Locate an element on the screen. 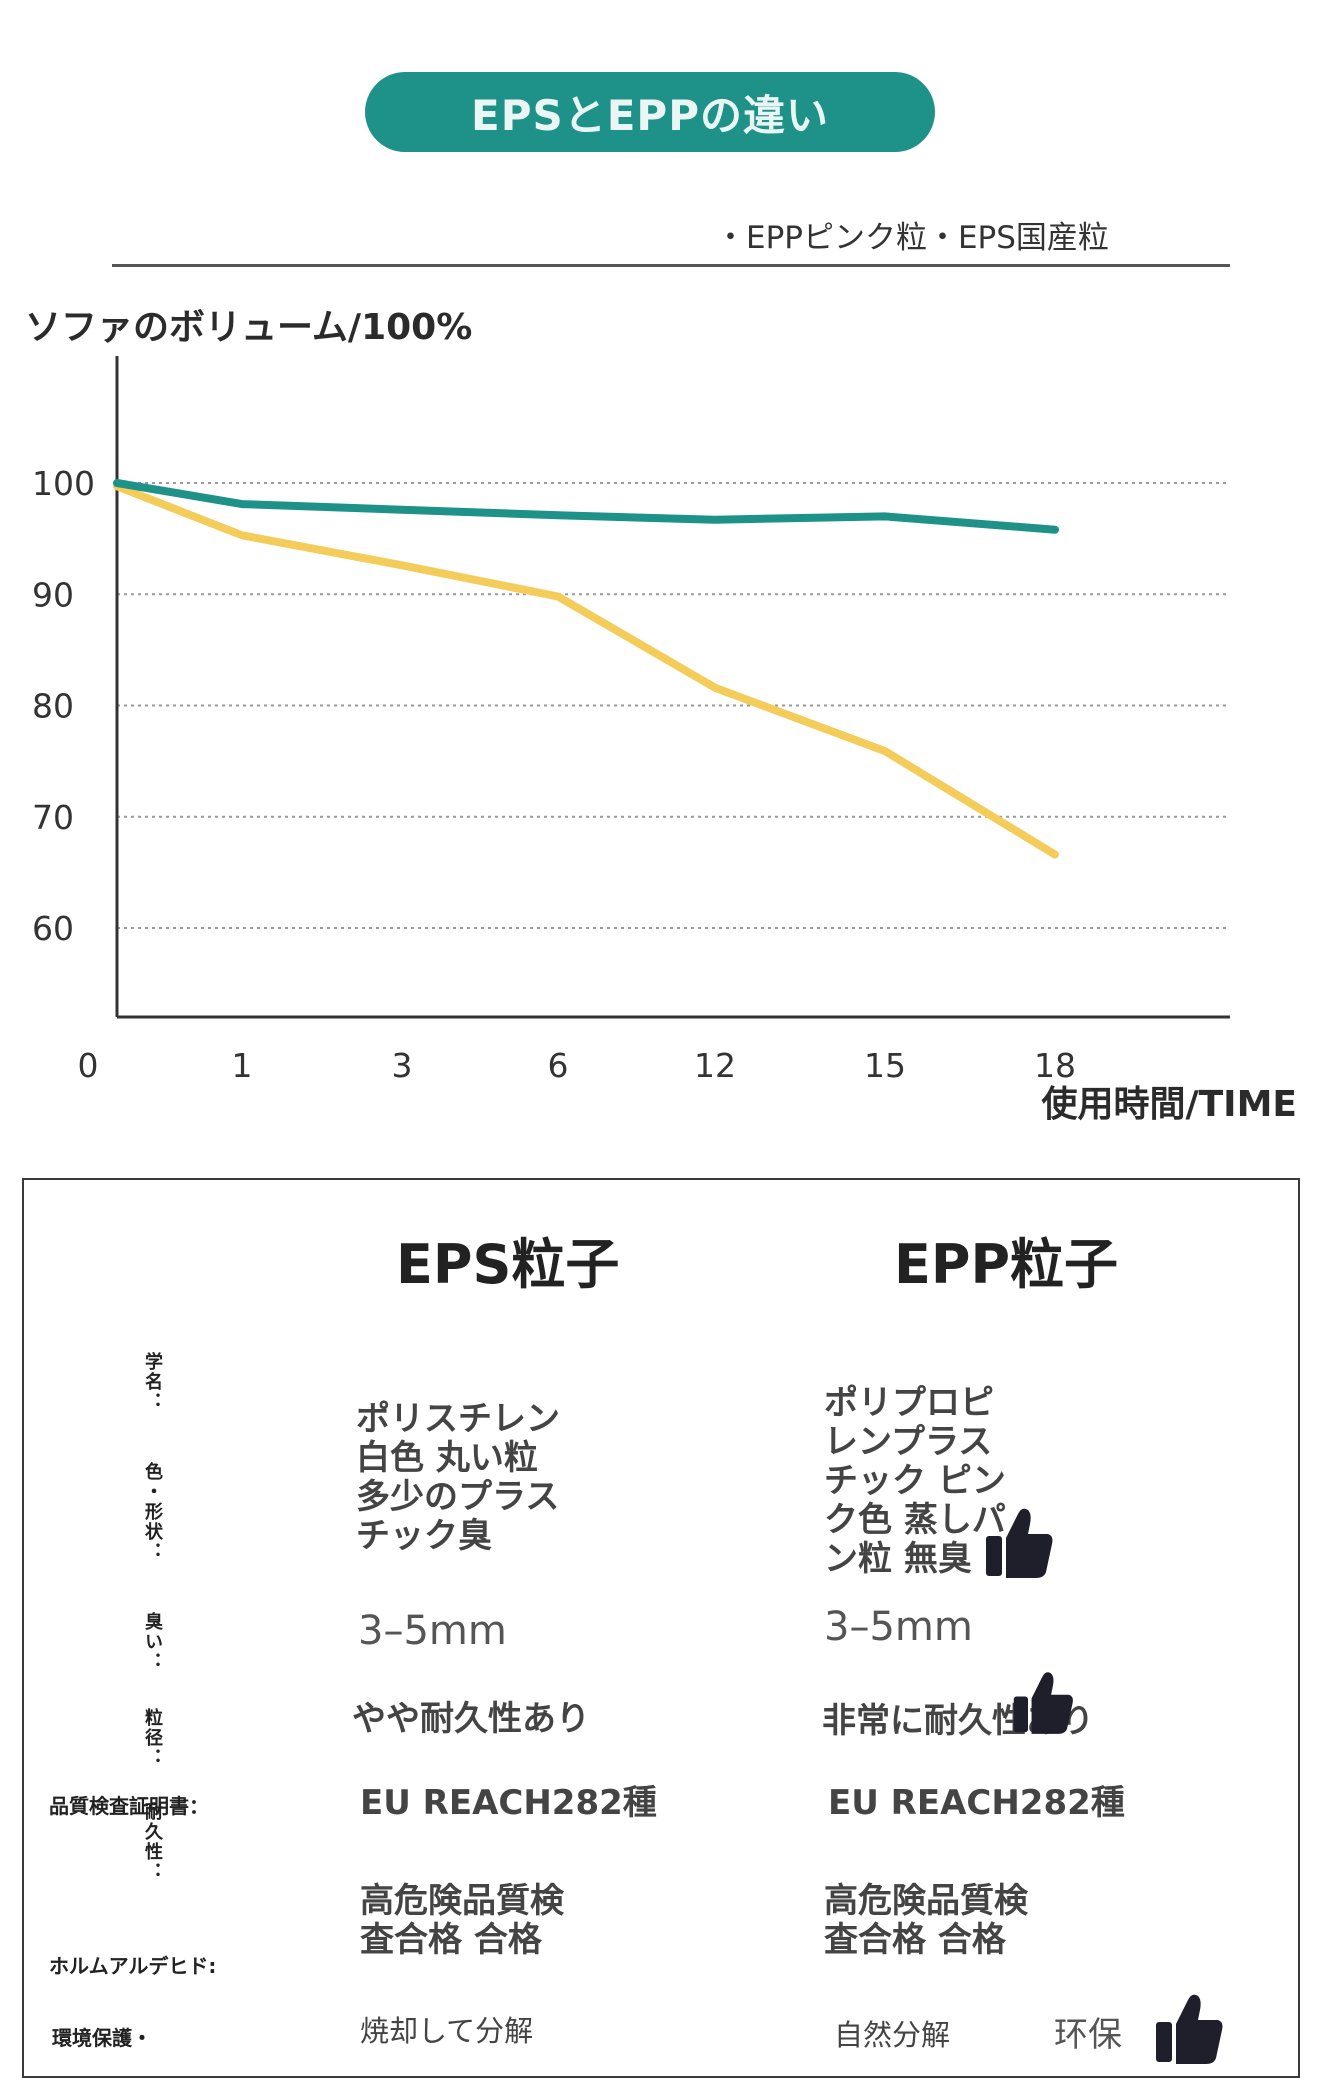 The image size is (1322, 2078). x-tick-label-15: 15 is located at coordinates (885, 1065).